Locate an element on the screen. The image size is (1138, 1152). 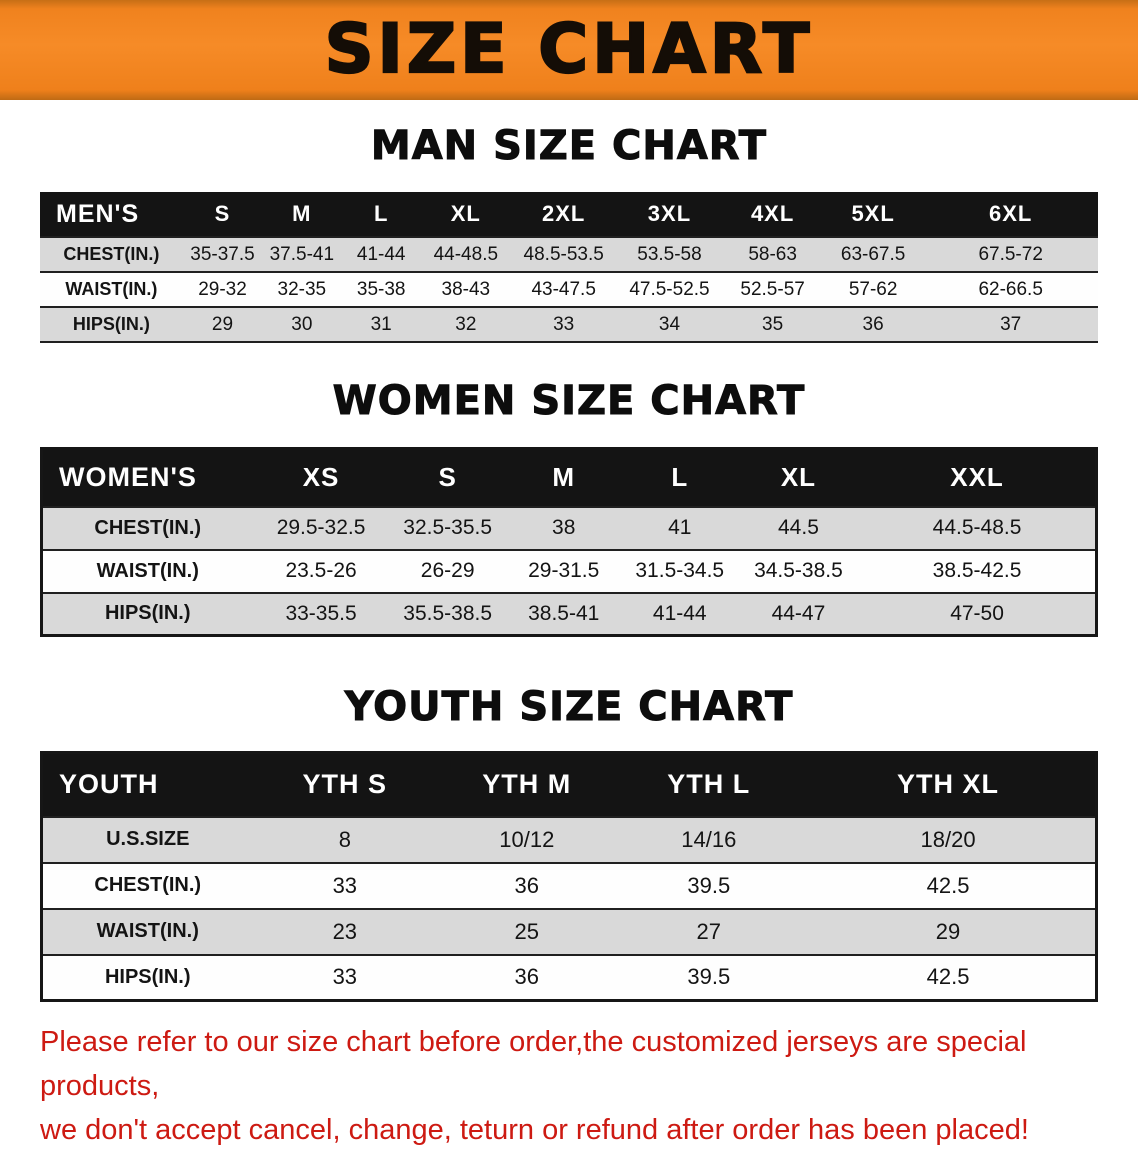
men-value-cell: 29 is located at coordinates (222, 324).